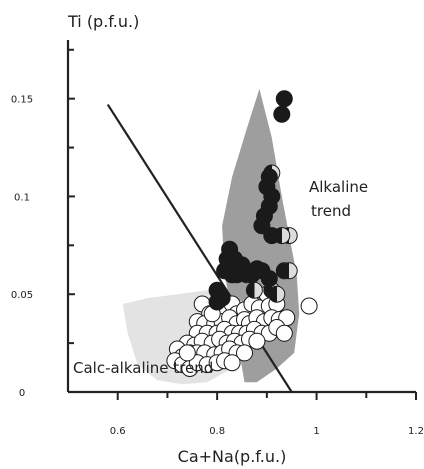 This screenshot has height=469, width=424. What do you see at coordinates (232, 456) in the screenshot?
I see `x-axis-label: Ca+Na(p.f.u.)` at bounding box center [232, 456].